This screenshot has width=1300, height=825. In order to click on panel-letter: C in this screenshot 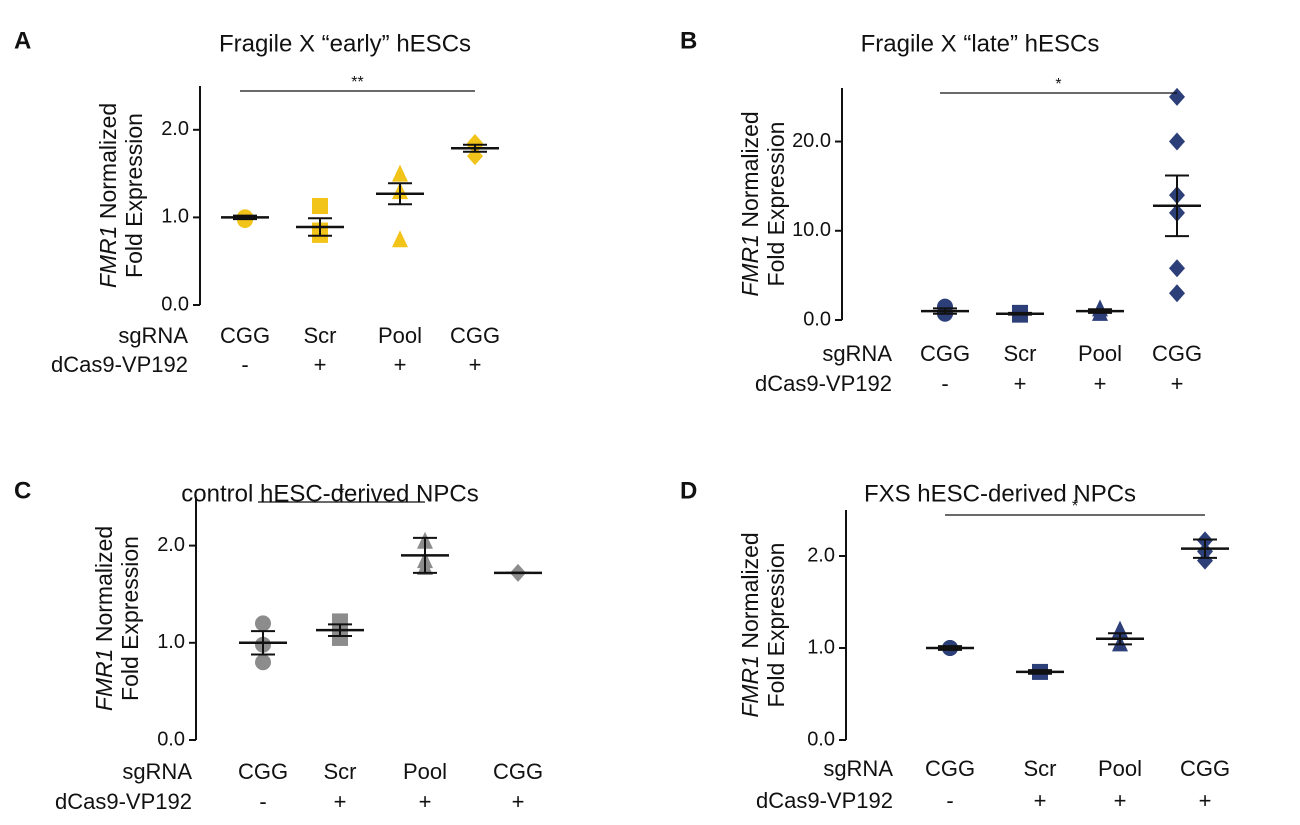, I will do `click(22, 490)`.